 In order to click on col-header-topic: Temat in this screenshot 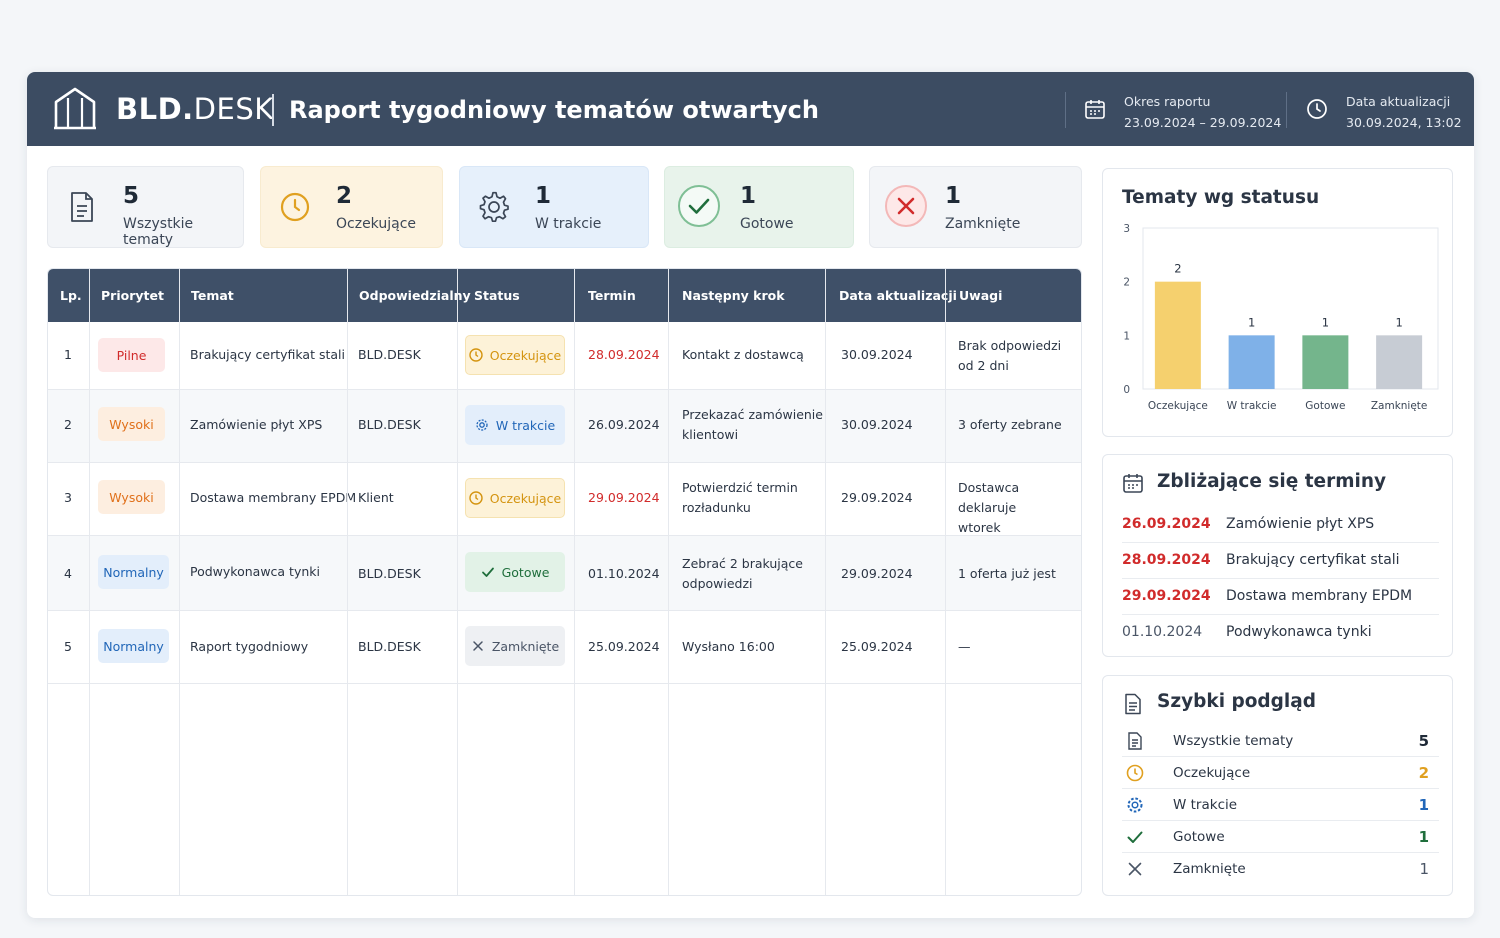, I will do `click(212, 295)`.